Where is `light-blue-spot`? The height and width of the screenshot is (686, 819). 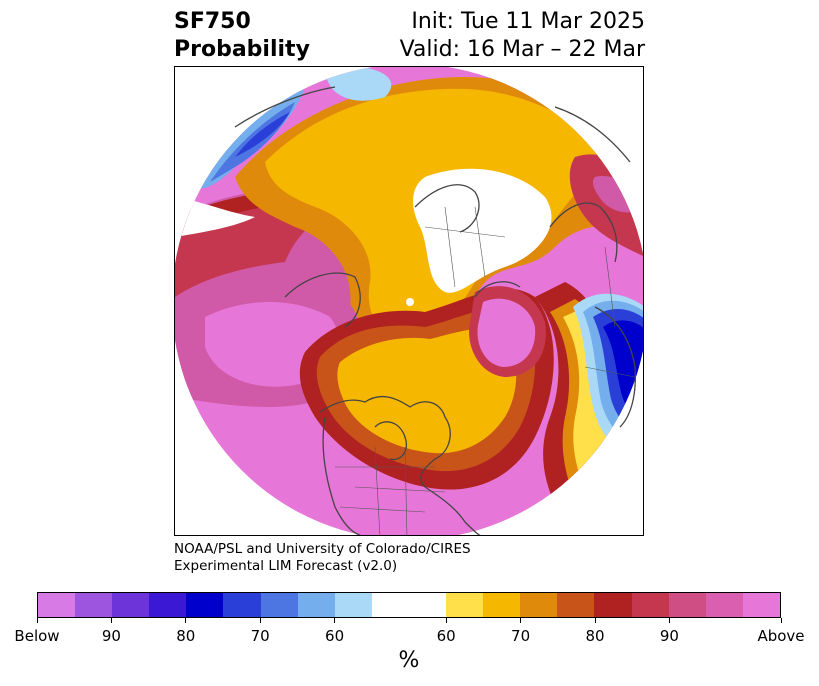 light-blue-spot is located at coordinates (358, 84).